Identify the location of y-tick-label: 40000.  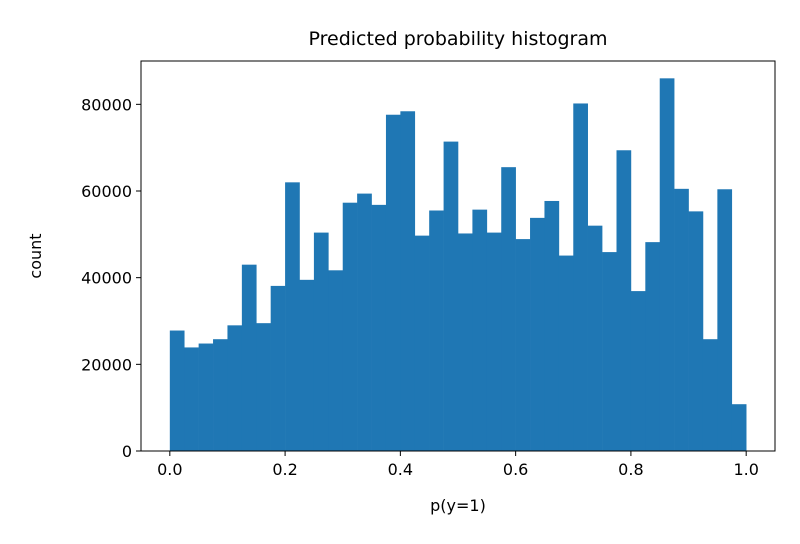
(106, 278).